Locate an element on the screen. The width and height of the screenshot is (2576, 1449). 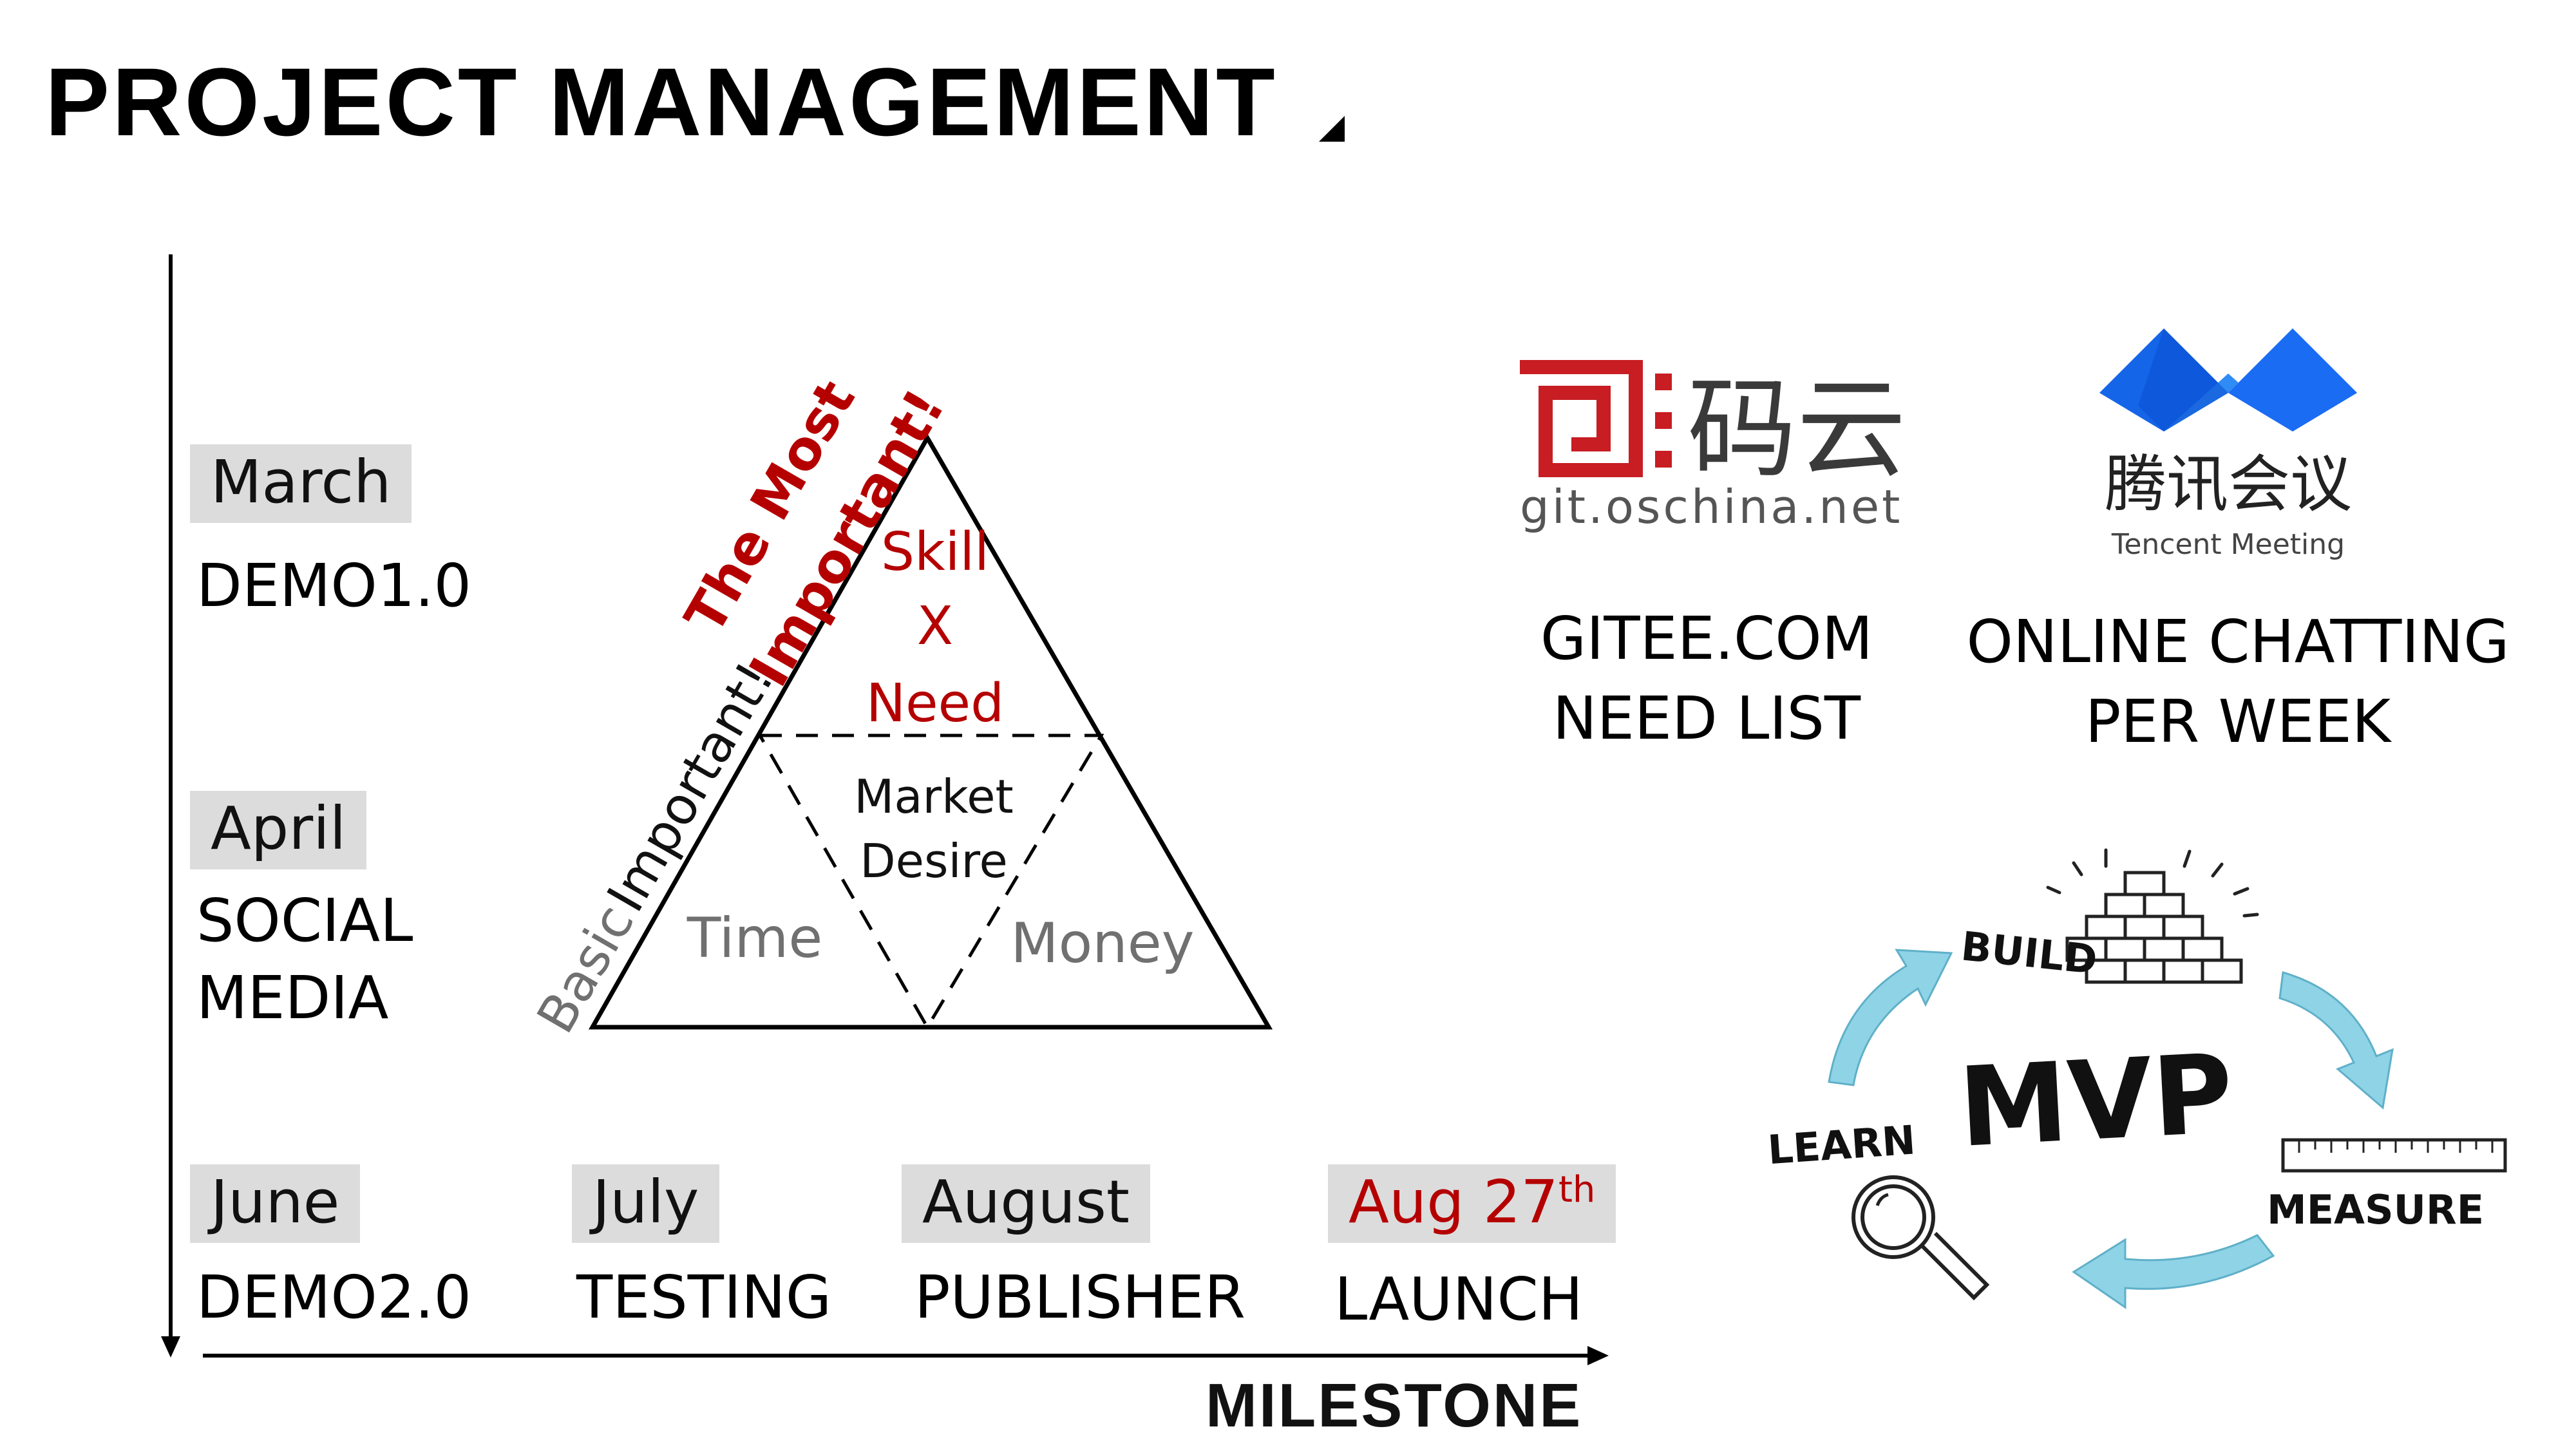
mvp-measure-text: MEASURE is located at coordinates (2375, 1209).